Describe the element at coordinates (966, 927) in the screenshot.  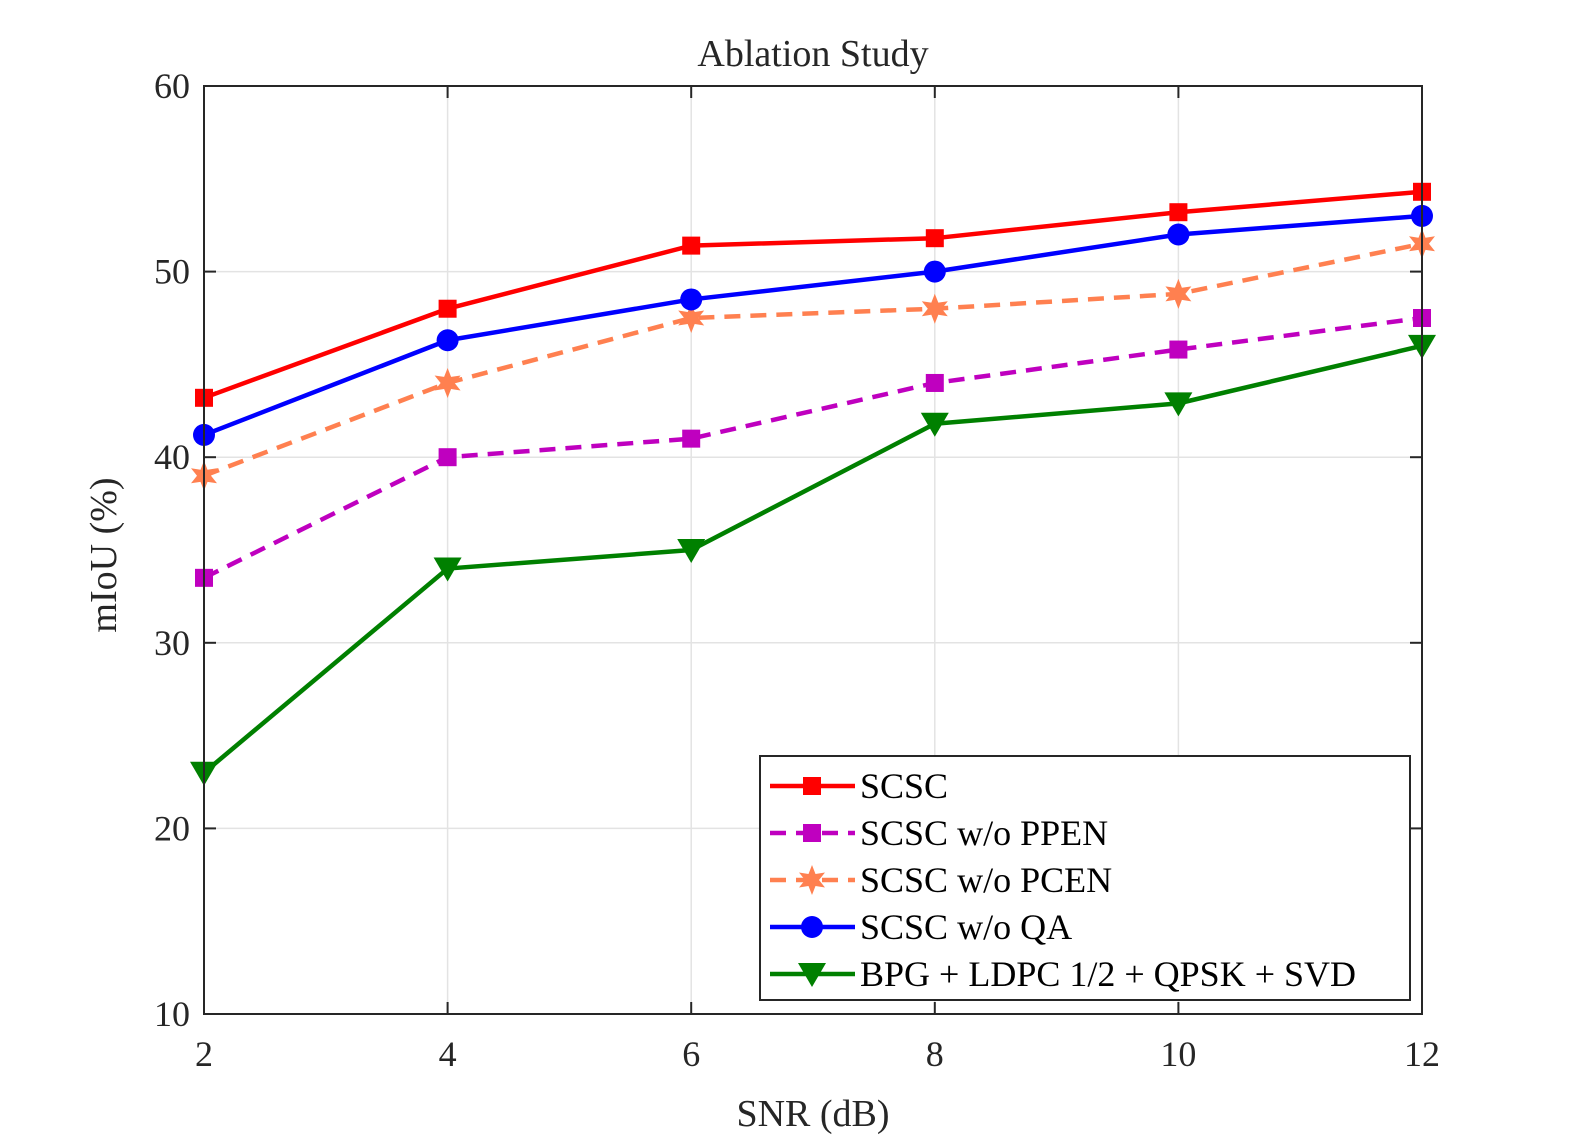
I see `legend-label: SCSC w/o QA` at that location.